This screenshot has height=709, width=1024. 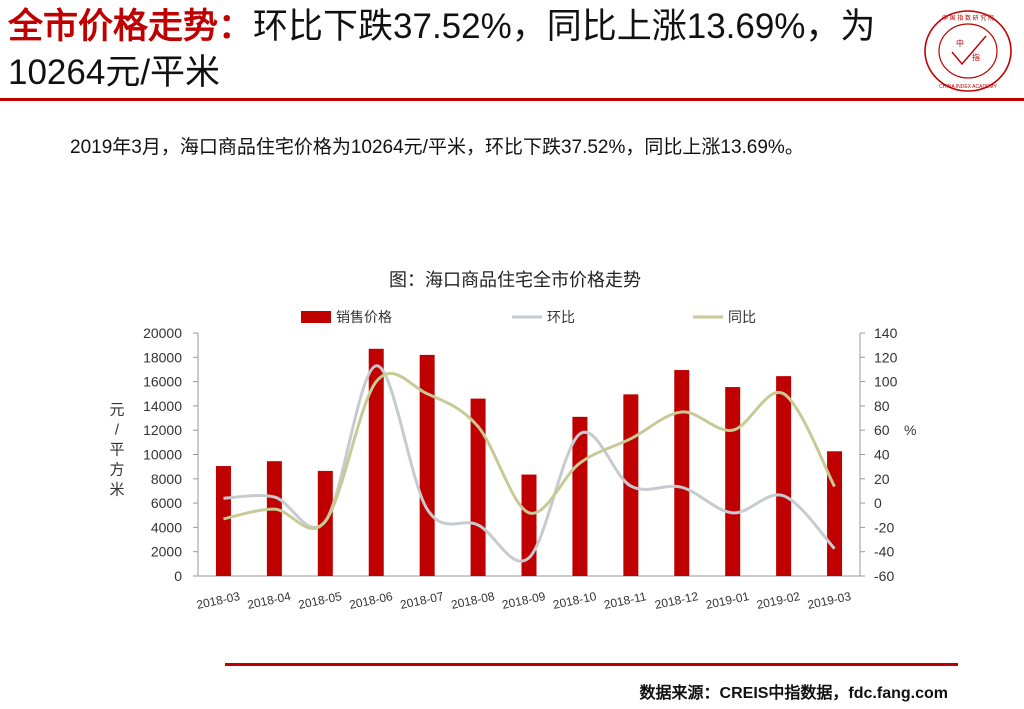 What do you see at coordinates (561, 317) in the screenshot?
I see `legend-label-mom: 环比` at bounding box center [561, 317].